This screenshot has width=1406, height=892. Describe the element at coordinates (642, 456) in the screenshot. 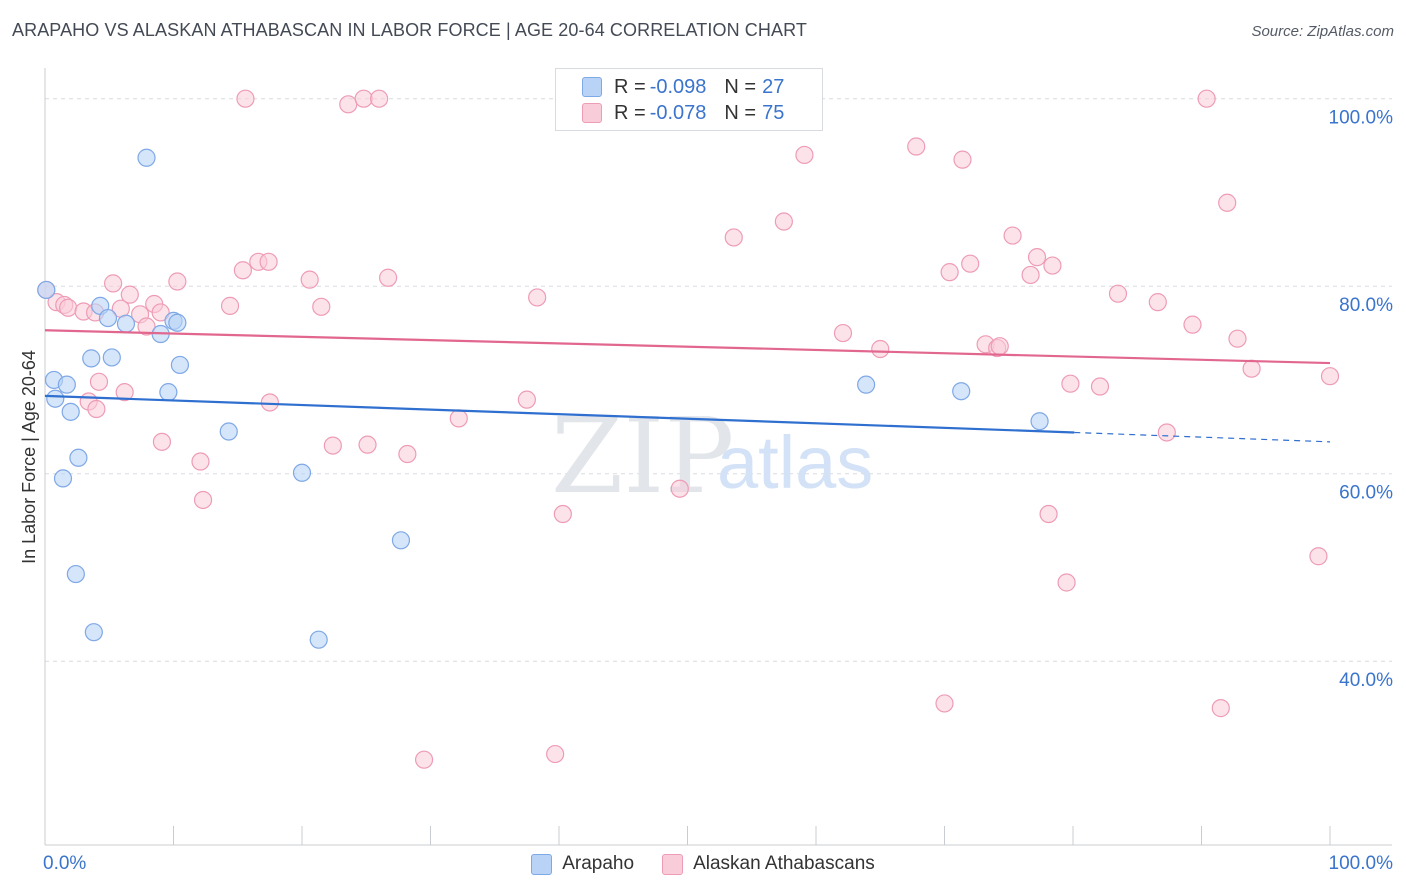

I see `watermark-zip: ZIP` at that location.